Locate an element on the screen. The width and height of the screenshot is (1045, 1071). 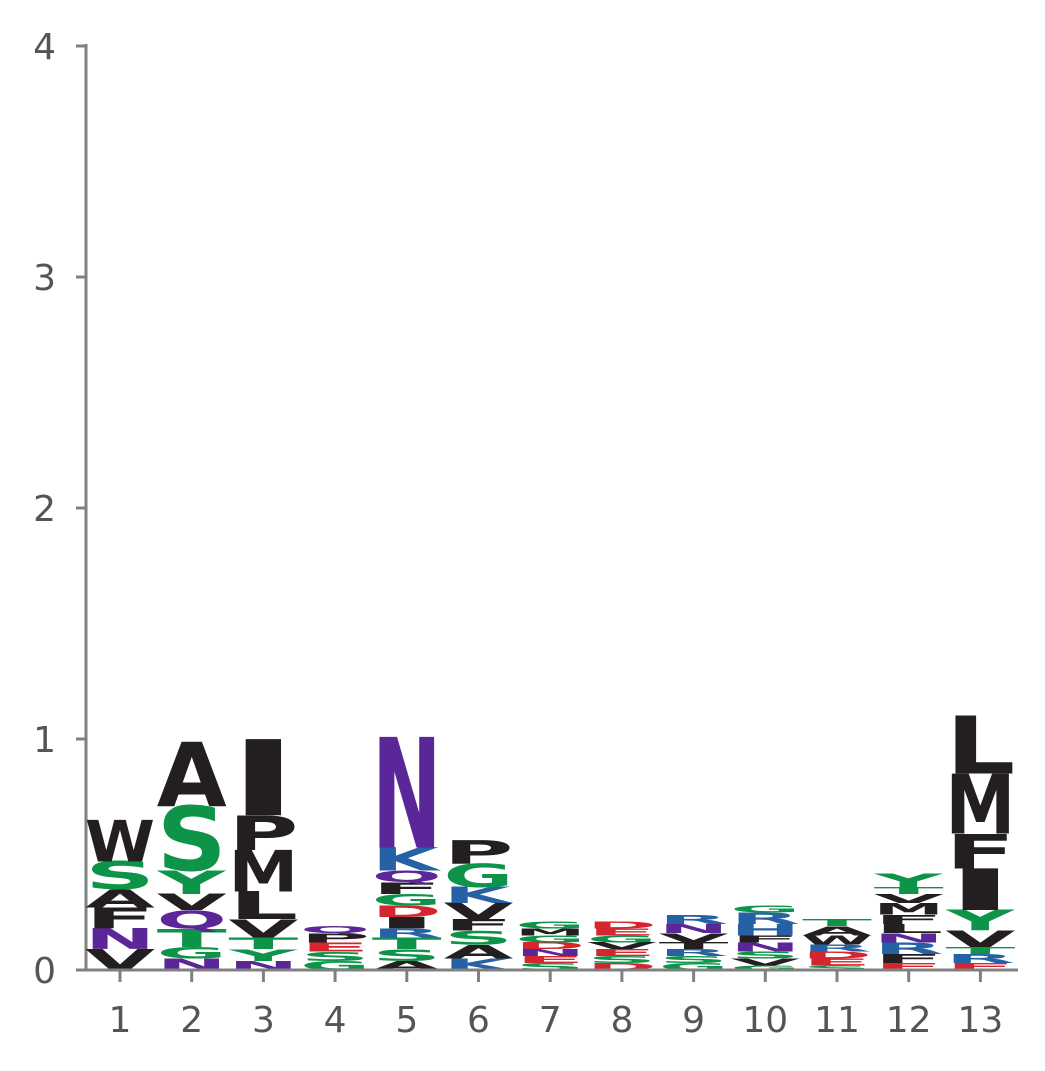
x-tick-label: 8 is located at coordinates (621, 1020).